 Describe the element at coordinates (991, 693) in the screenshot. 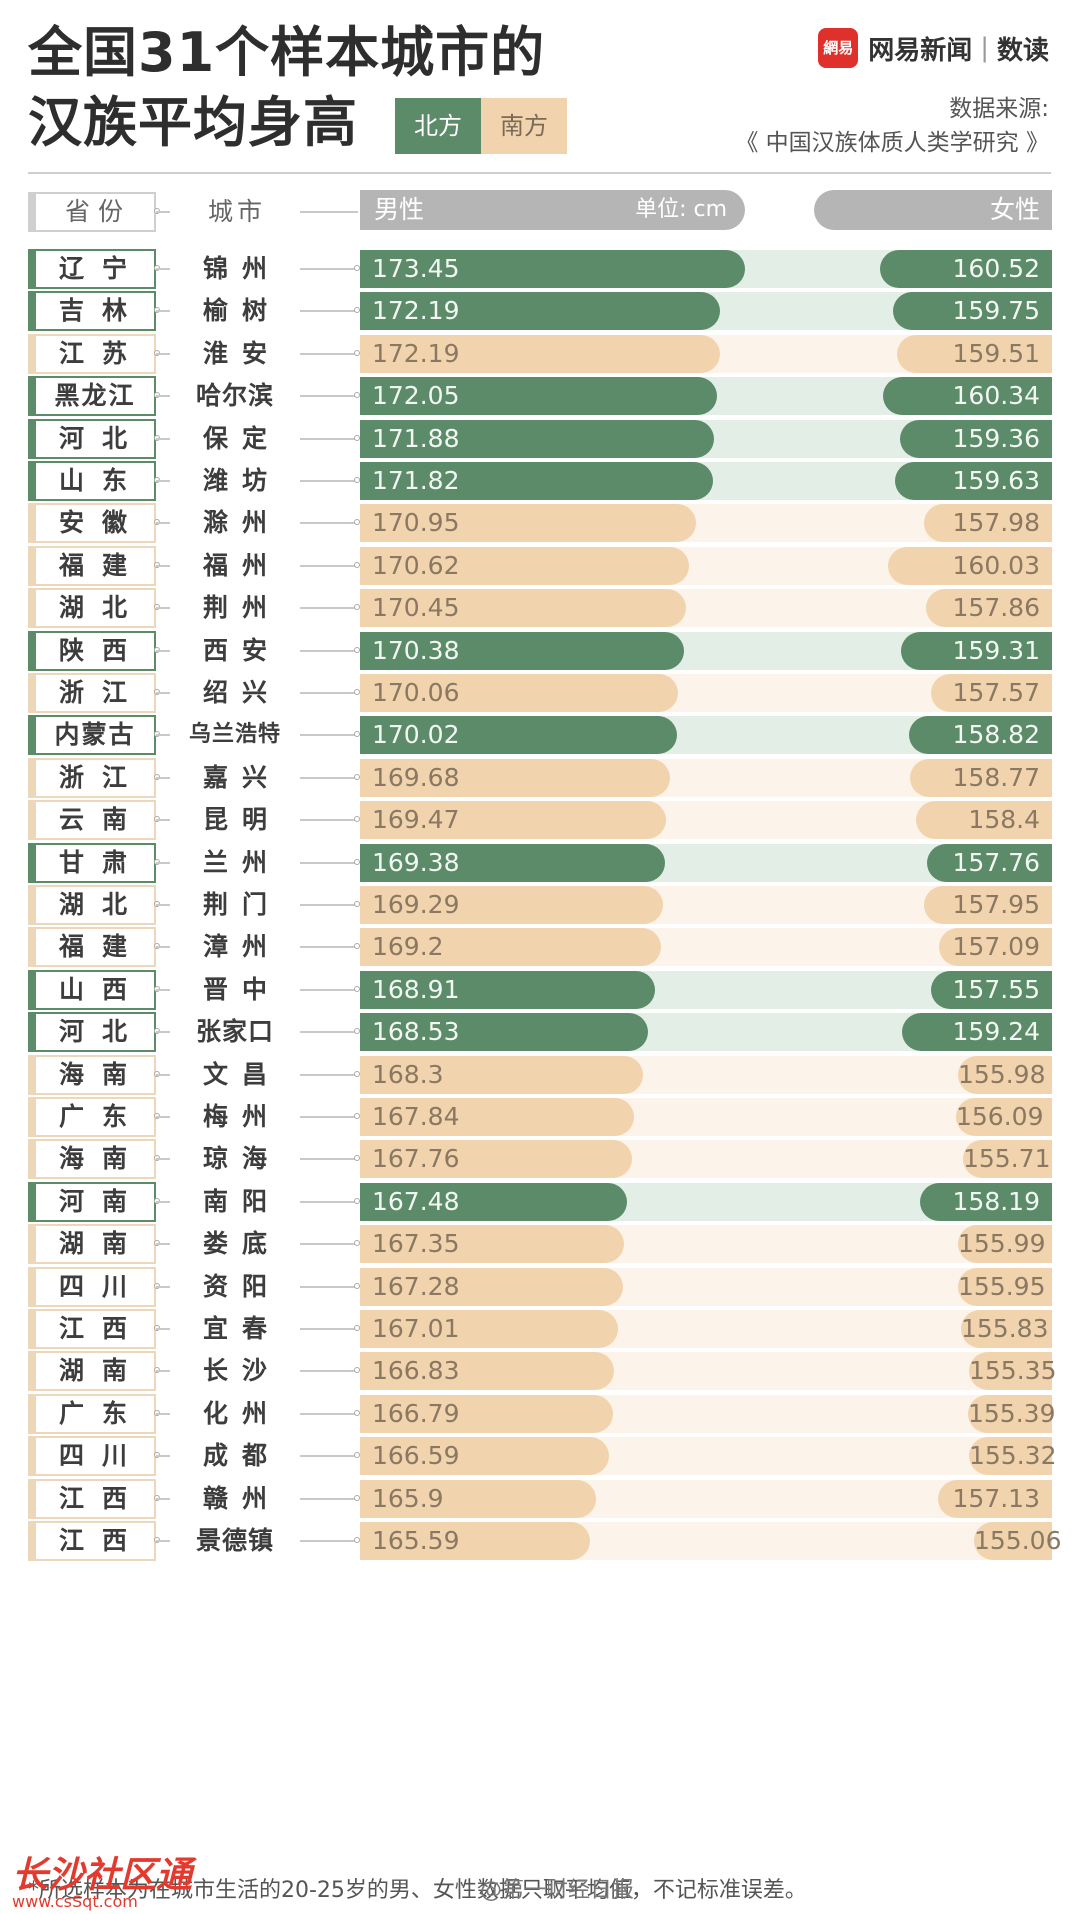

I see `female-bar: 157.57` at that location.